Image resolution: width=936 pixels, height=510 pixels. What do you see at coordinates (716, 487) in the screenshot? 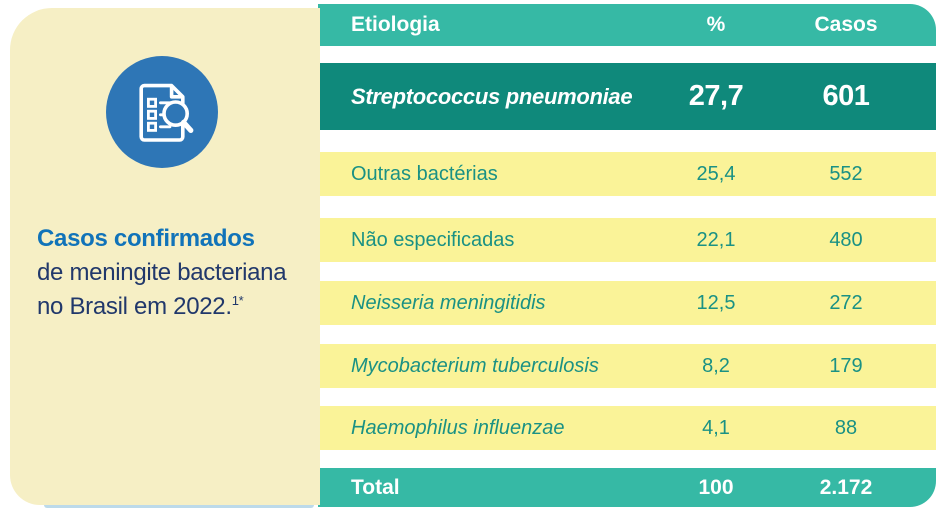
I see `total-percent: 100` at bounding box center [716, 487].